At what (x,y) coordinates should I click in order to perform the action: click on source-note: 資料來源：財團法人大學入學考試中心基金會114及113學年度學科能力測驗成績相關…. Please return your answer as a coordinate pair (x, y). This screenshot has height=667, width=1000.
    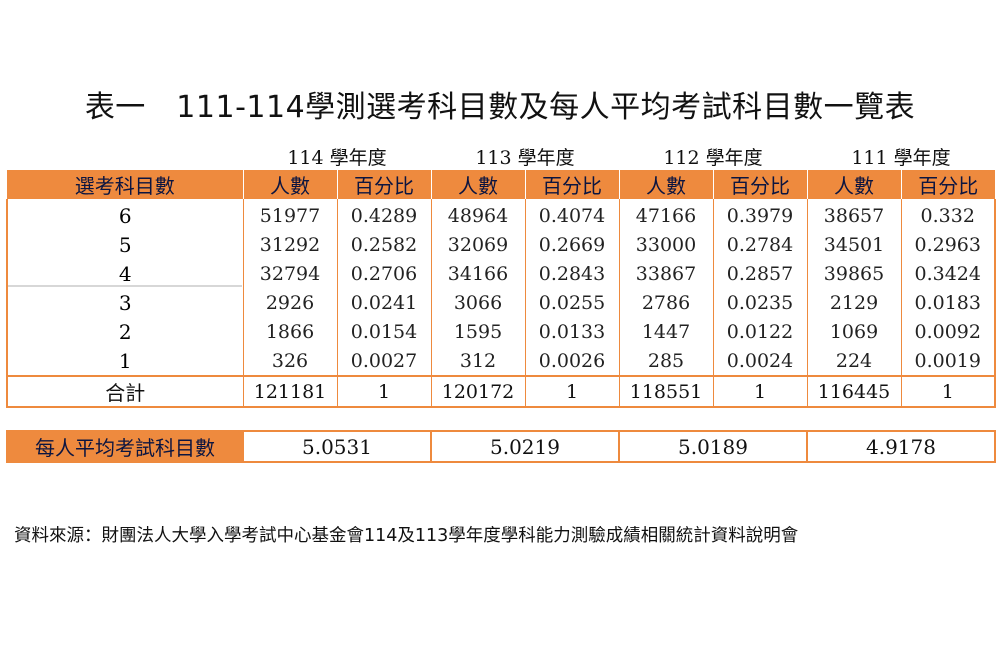
    Looking at the image, I should click on (406, 536).